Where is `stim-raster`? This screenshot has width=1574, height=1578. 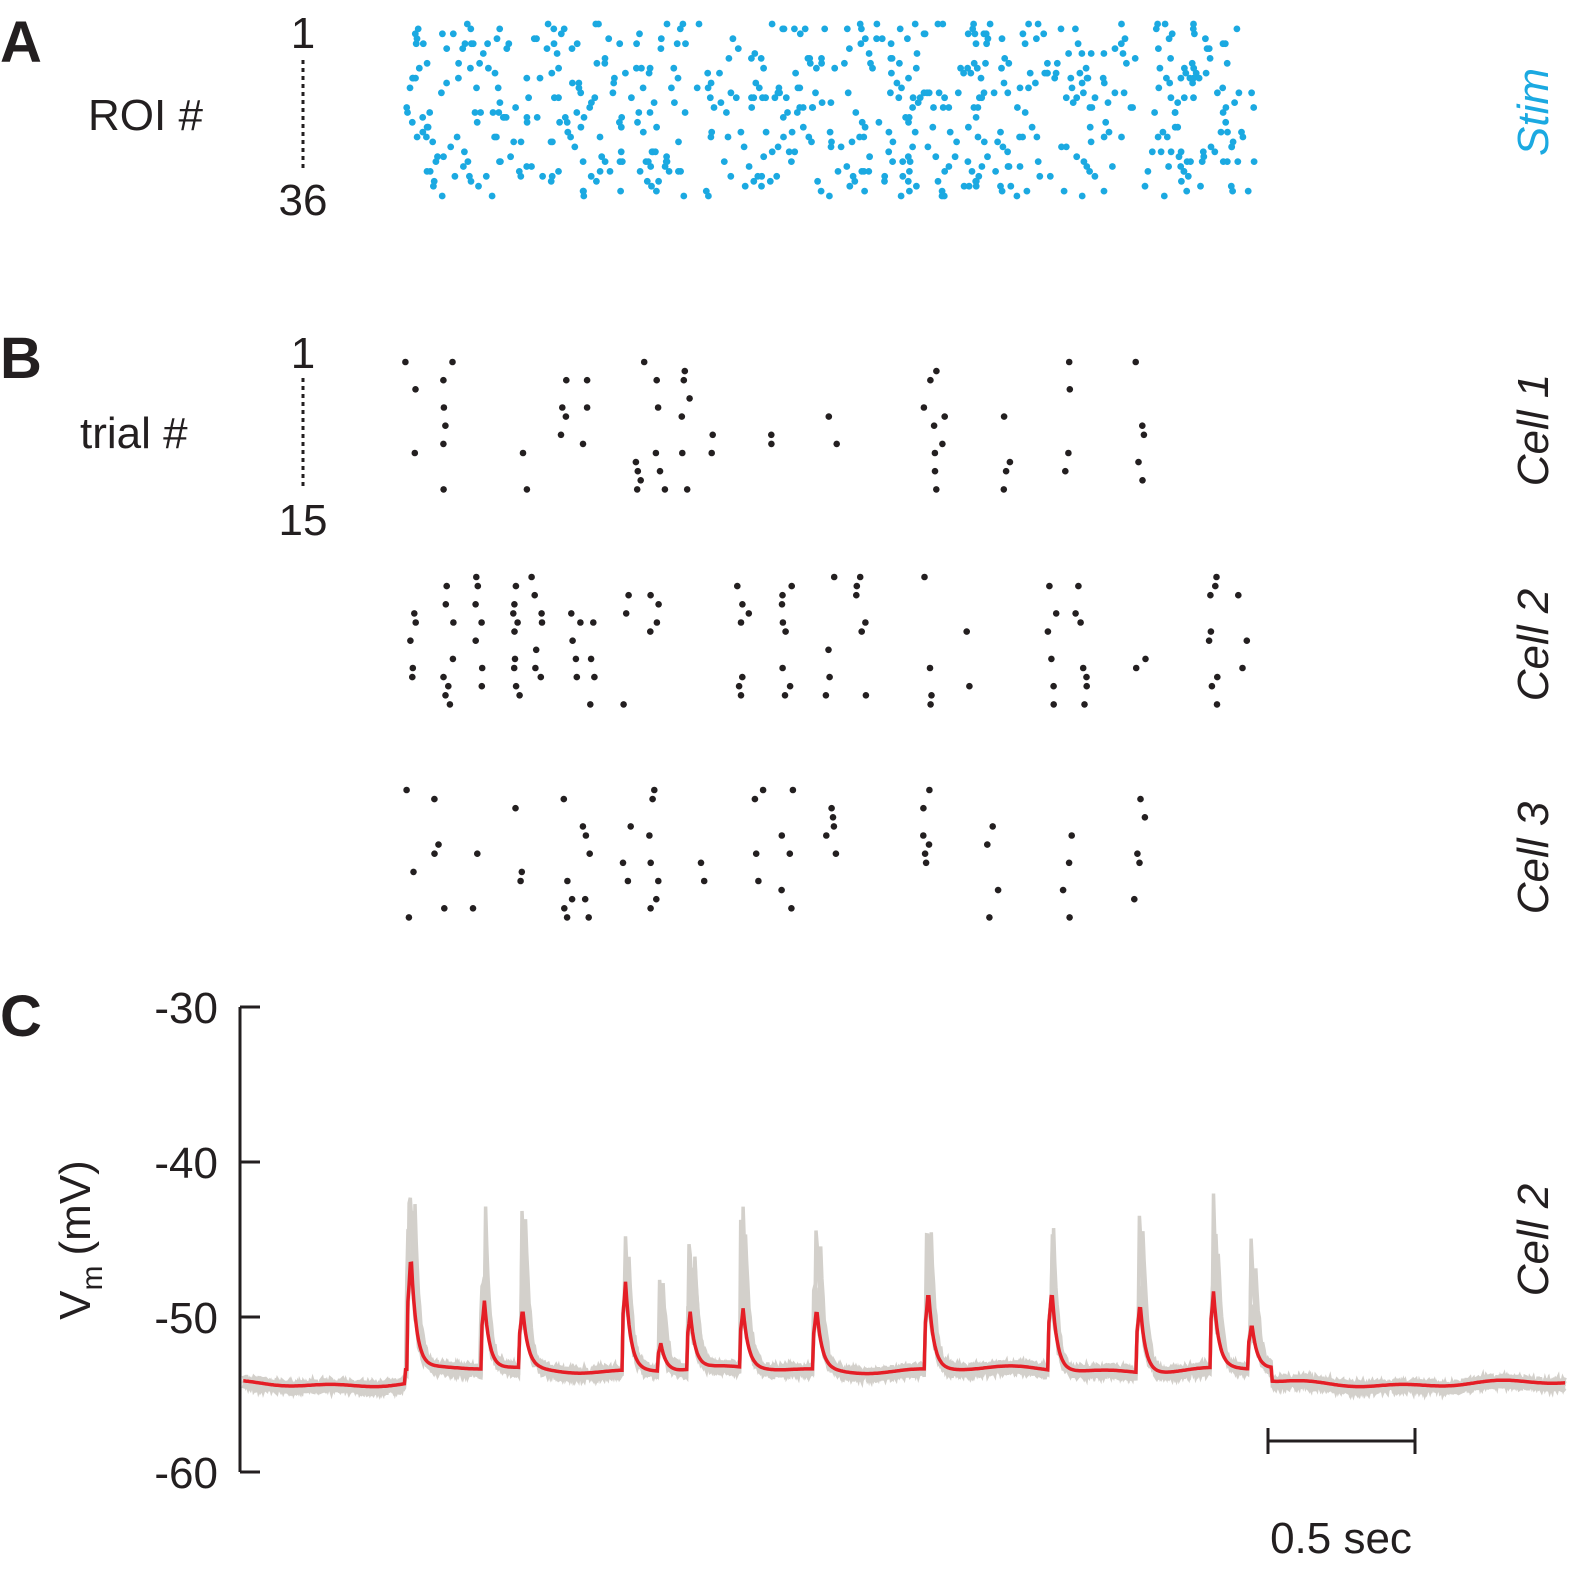
stim-raster is located at coordinates (830, 110).